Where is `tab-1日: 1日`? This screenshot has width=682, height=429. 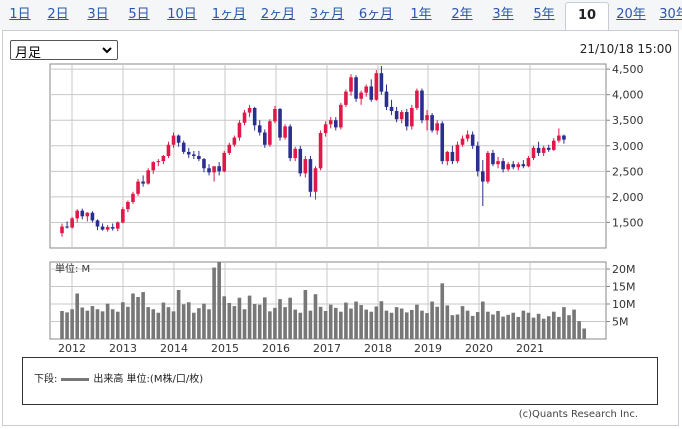 tab-1日: 1日 is located at coordinates (20, 14).